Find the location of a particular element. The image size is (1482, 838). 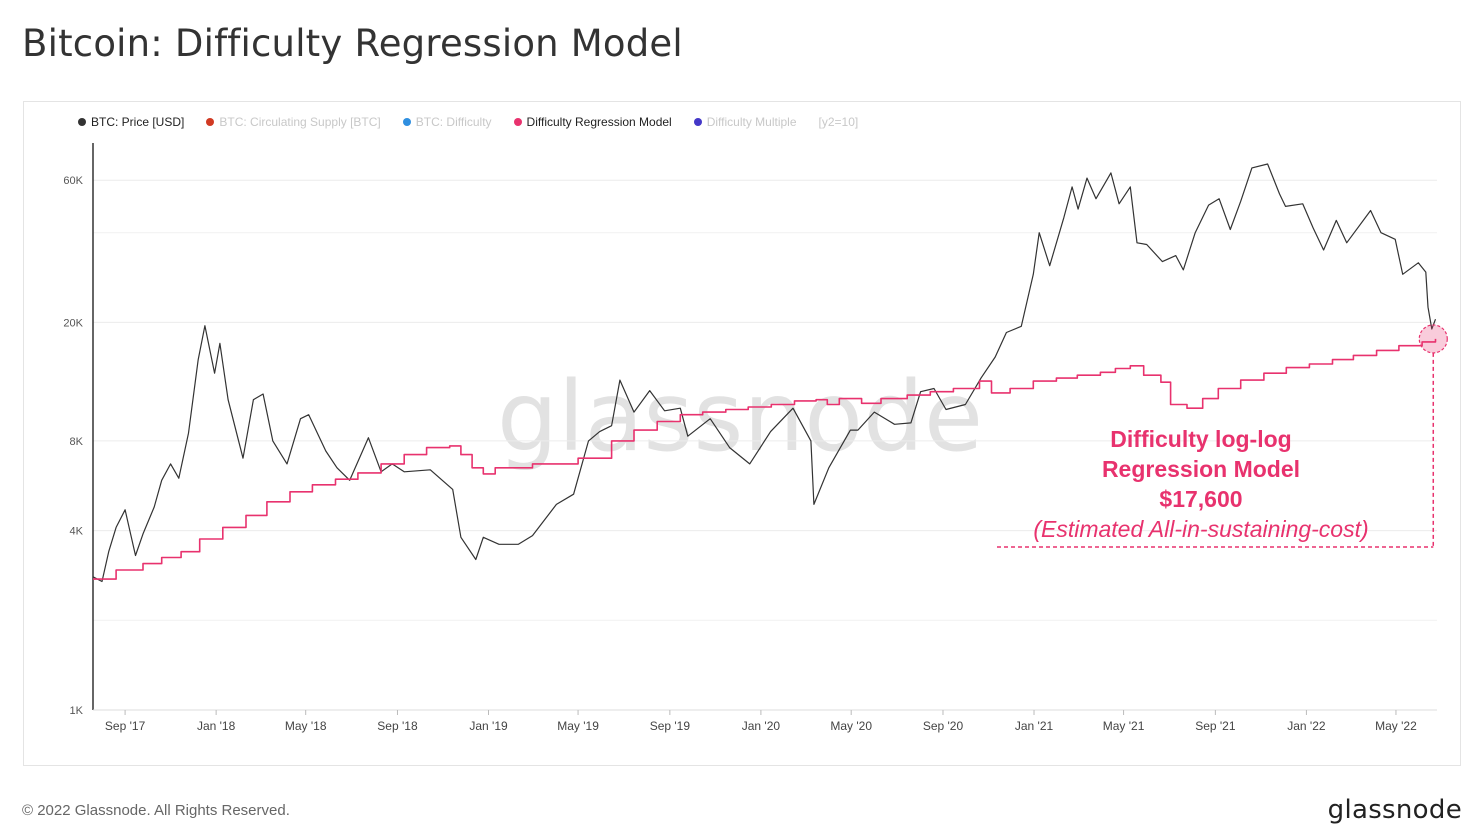

annotation-note: (Estimated All-in-sustaining-cost) is located at coordinates (1201, 529).